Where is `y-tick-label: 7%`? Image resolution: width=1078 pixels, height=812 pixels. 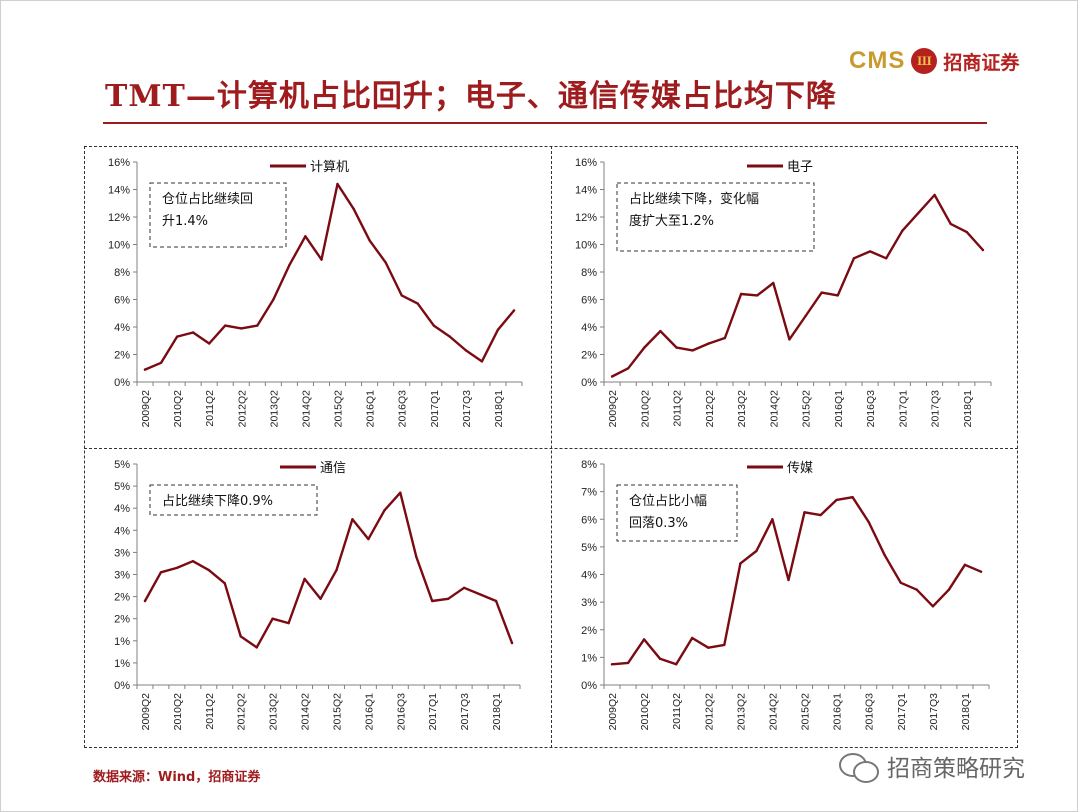 y-tick-label: 7% is located at coordinates (589, 493).